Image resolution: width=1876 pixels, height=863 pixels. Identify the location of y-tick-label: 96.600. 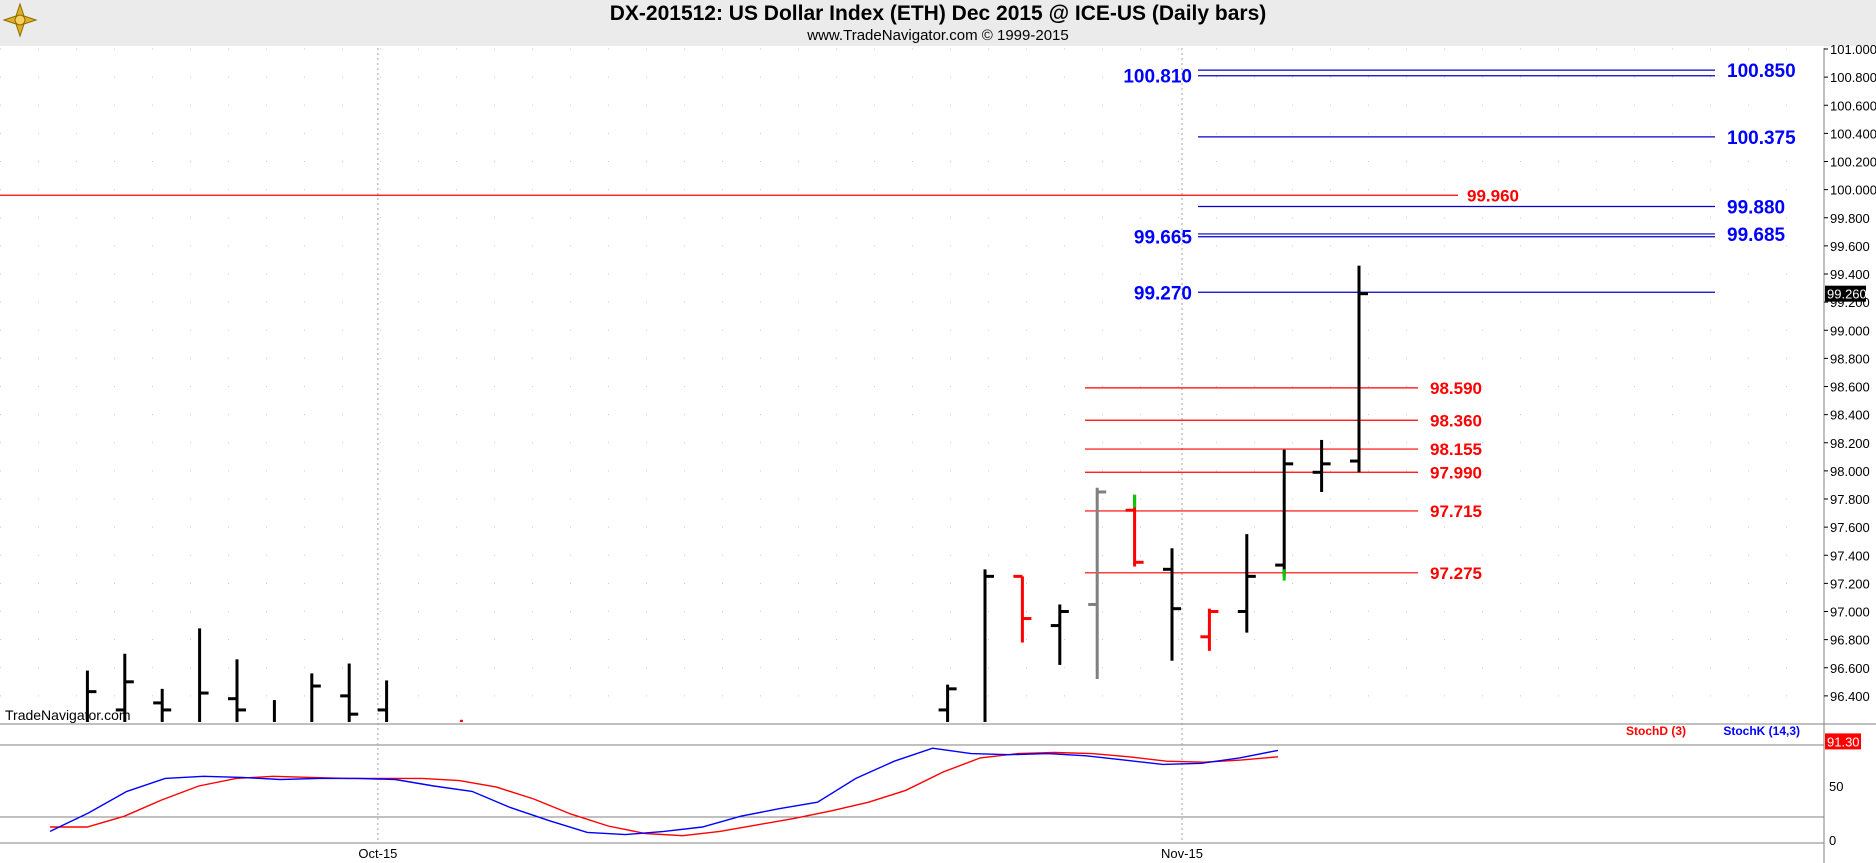
(1850, 668).